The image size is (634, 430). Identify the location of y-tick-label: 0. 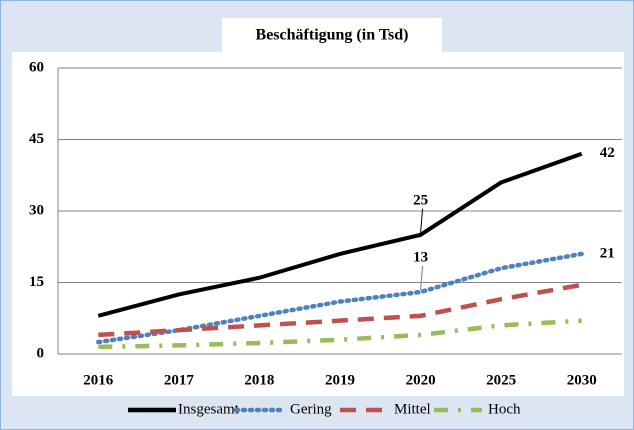
(41, 353).